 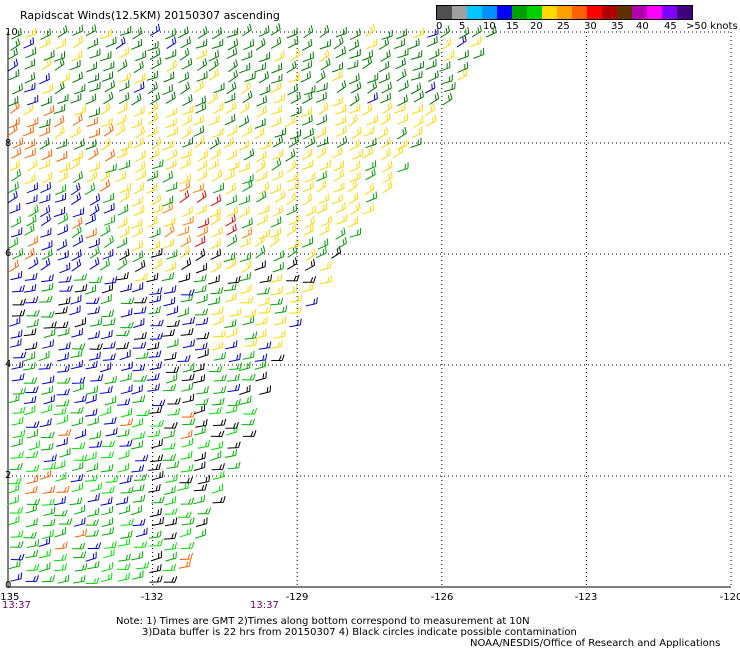 What do you see at coordinates (579, 27) in the screenshot?
I see `legend-tick-labels: 0 5 10 15 20 25 30 35 40 45` at bounding box center [579, 27].